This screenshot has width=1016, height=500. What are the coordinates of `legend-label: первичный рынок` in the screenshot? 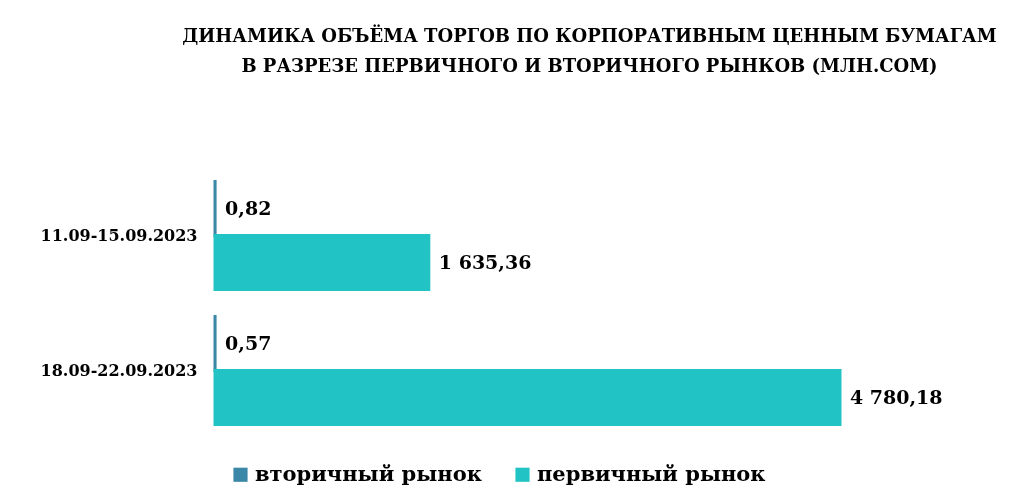 It's located at (651, 473).